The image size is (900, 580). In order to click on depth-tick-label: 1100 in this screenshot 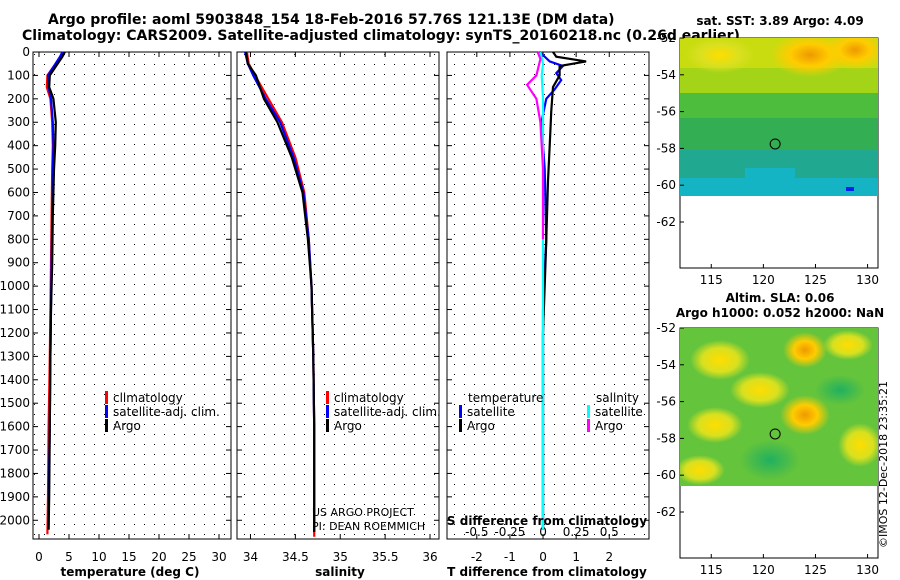, I will do `click(15, 310)`.